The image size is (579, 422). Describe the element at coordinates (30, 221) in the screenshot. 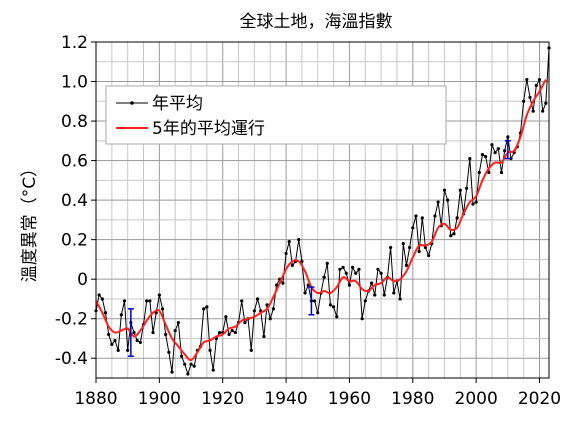

I see `y-axis-label: 溫度異常（°C）` at that location.